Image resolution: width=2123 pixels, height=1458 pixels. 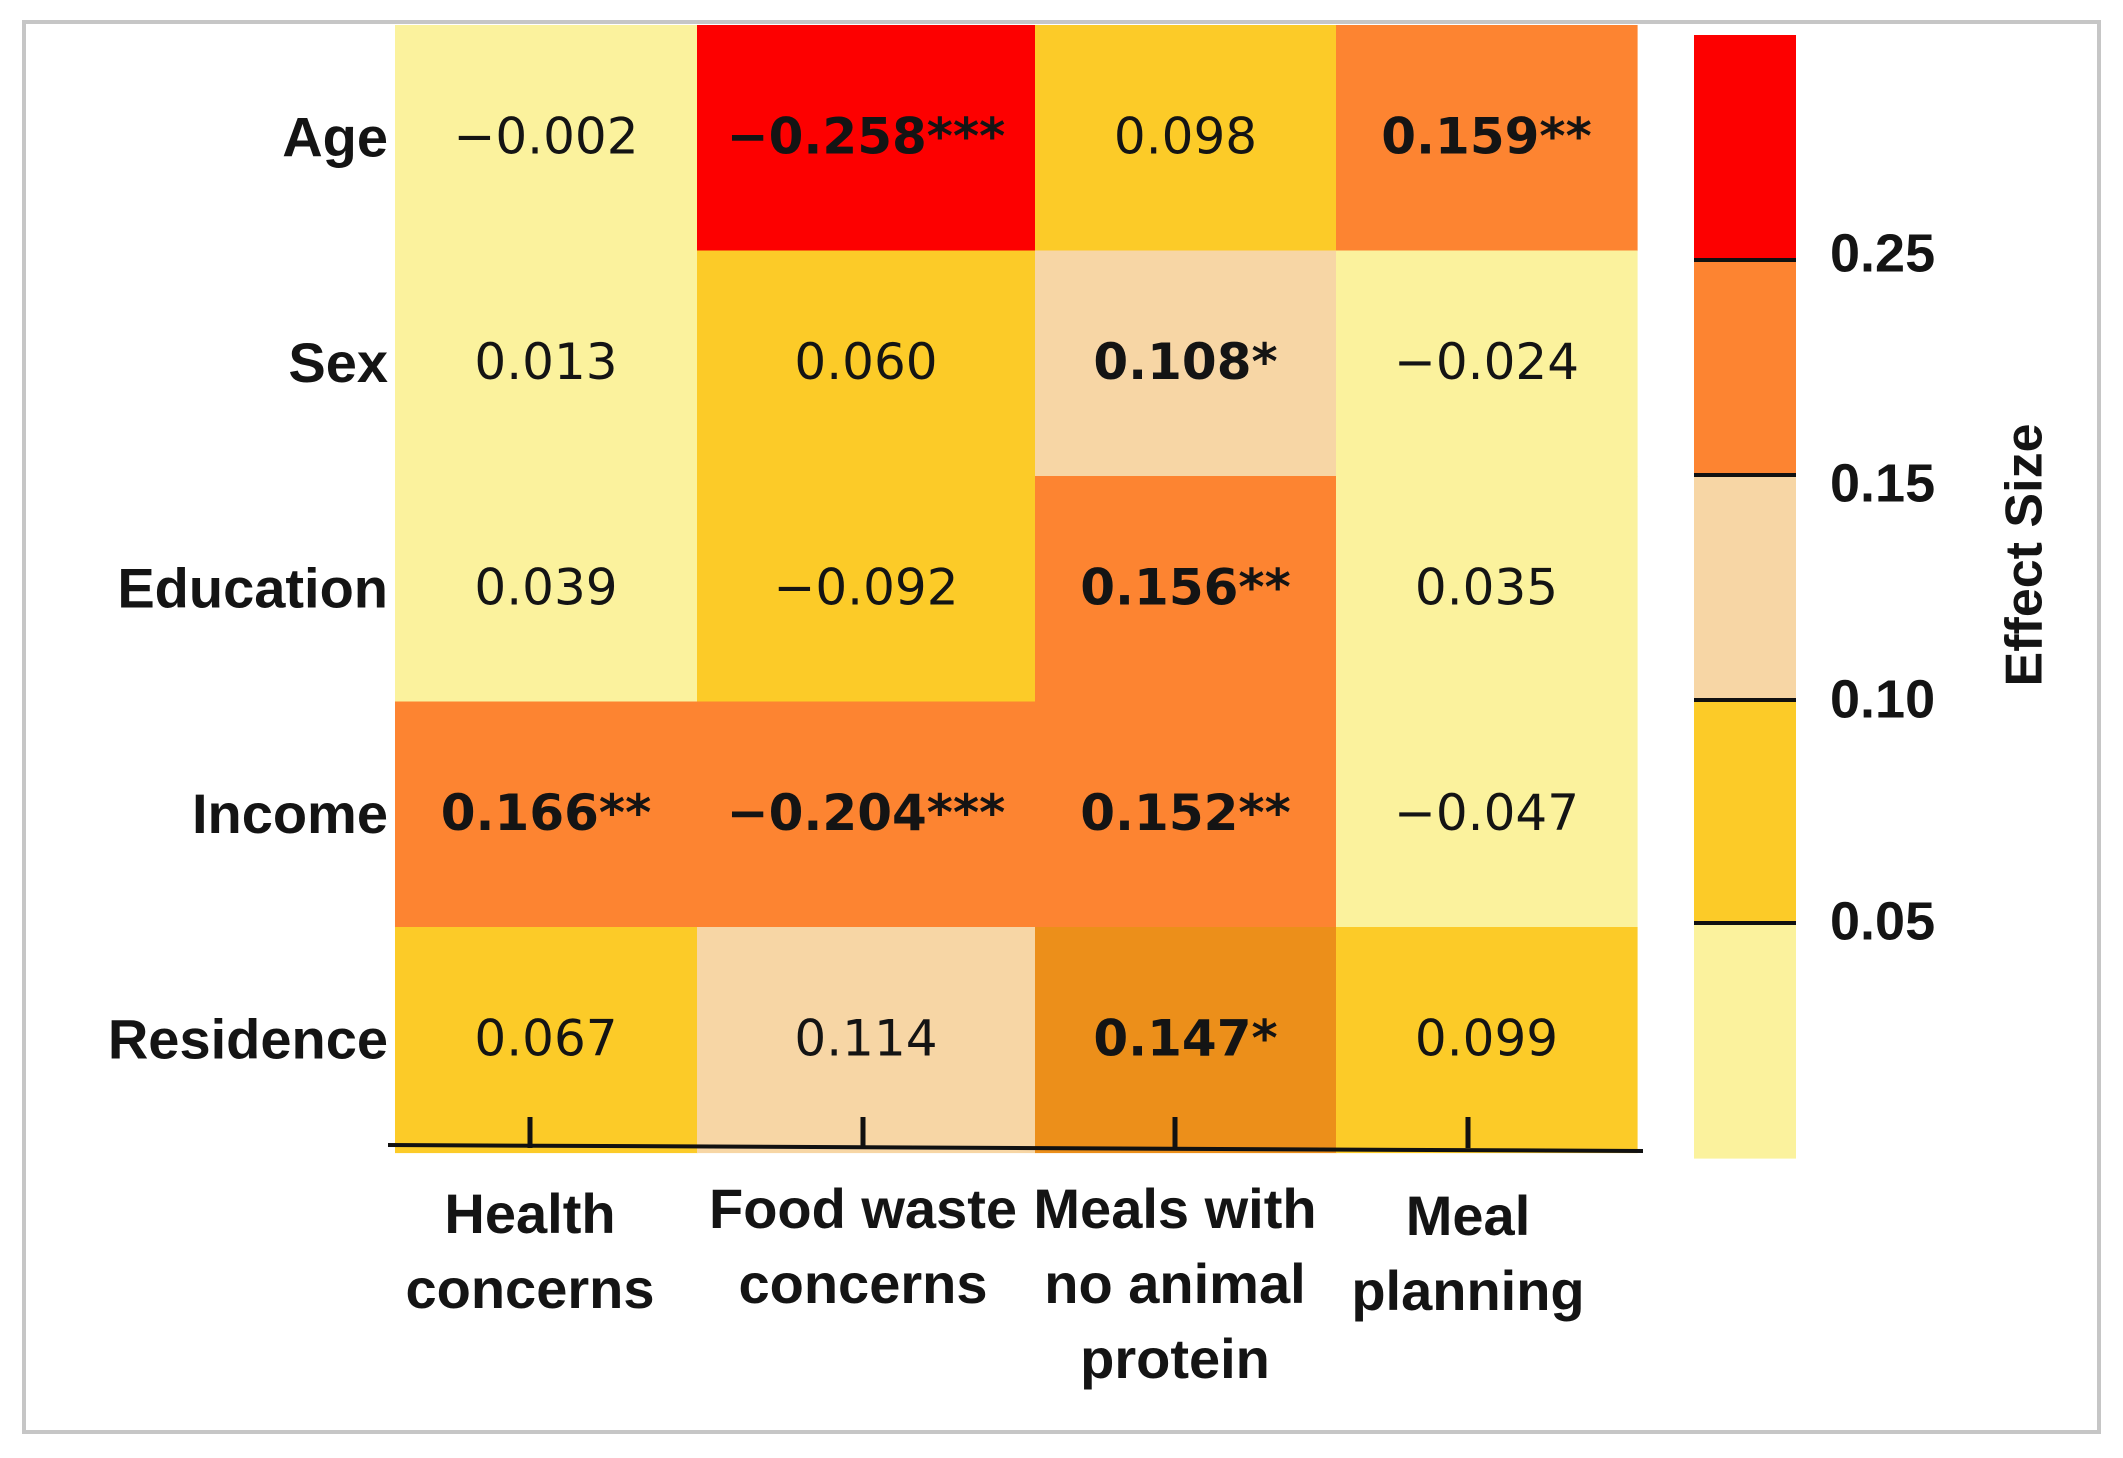 I want to click on cell-value-label: −0.047, so click(x=1486, y=813).